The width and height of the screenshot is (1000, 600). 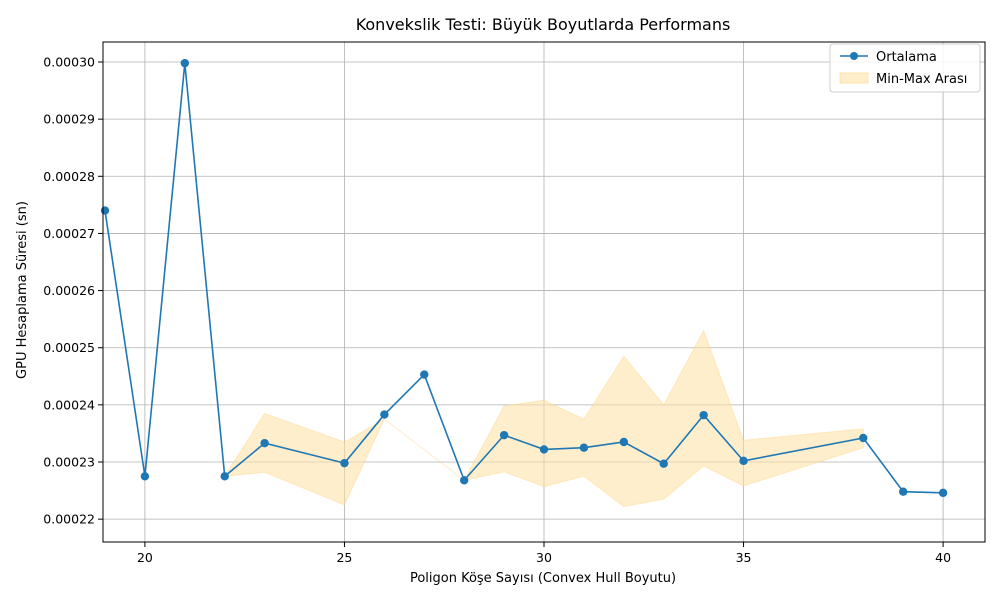 I want to click on y-tick-label: 0.00022, so click(x=69, y=519).